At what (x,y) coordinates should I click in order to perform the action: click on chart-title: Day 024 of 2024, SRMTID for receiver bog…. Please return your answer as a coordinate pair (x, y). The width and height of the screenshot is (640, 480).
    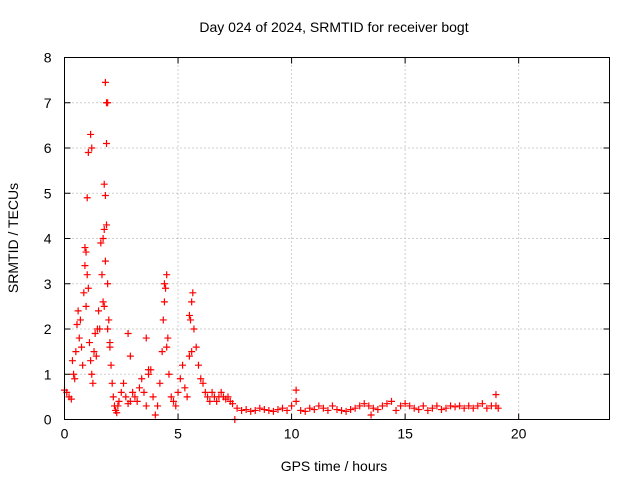
    Looking at the image, I should click on (333, 27).